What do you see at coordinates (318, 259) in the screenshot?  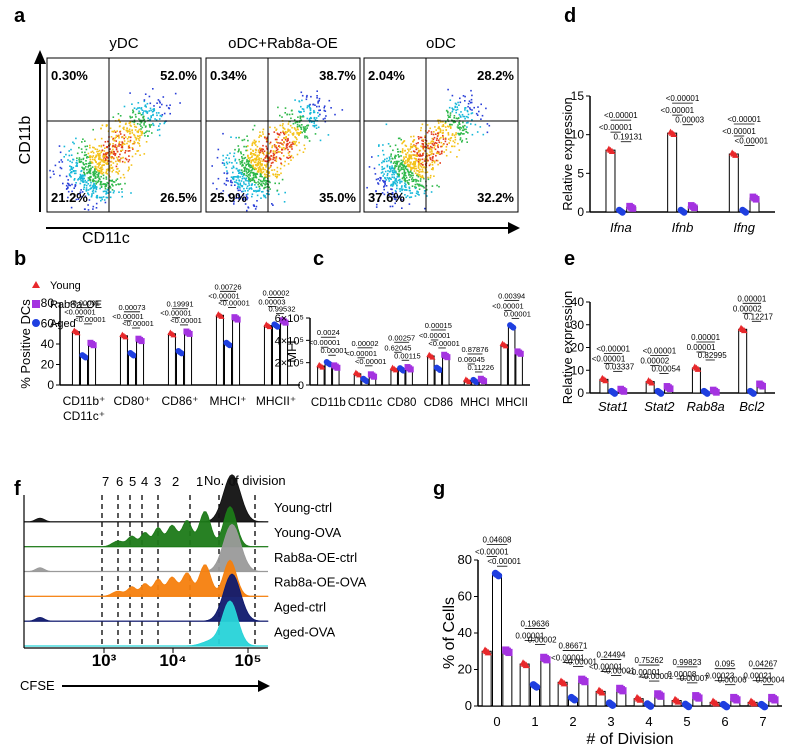 I see `panel-label-c: c` at bounding box center [318, 259].